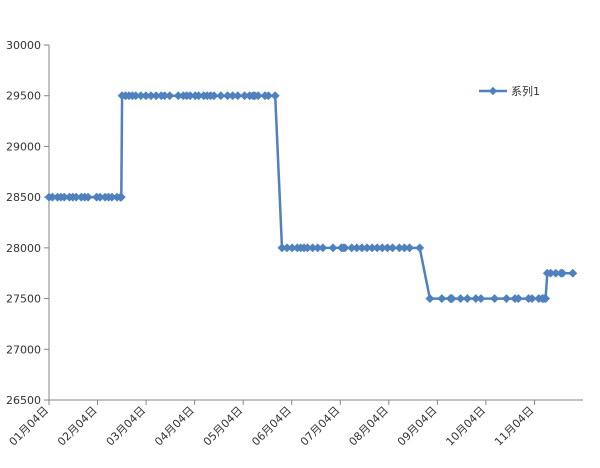  Describe the element at coordinates (126, 426) in the screenshot. I see `x-tick-label: 03月04日` at that location.